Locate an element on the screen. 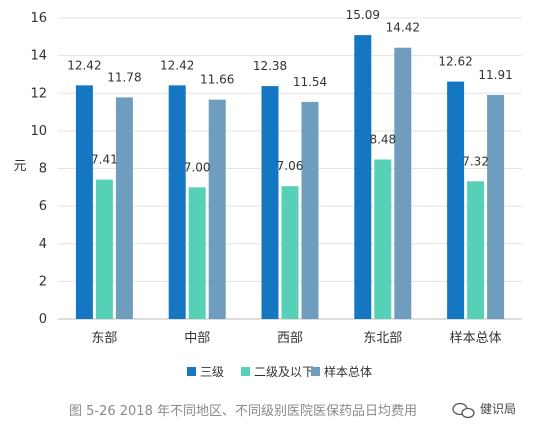 The image size is (537, 431). x-category-label: 东部 is located at coordinates (104, 338).